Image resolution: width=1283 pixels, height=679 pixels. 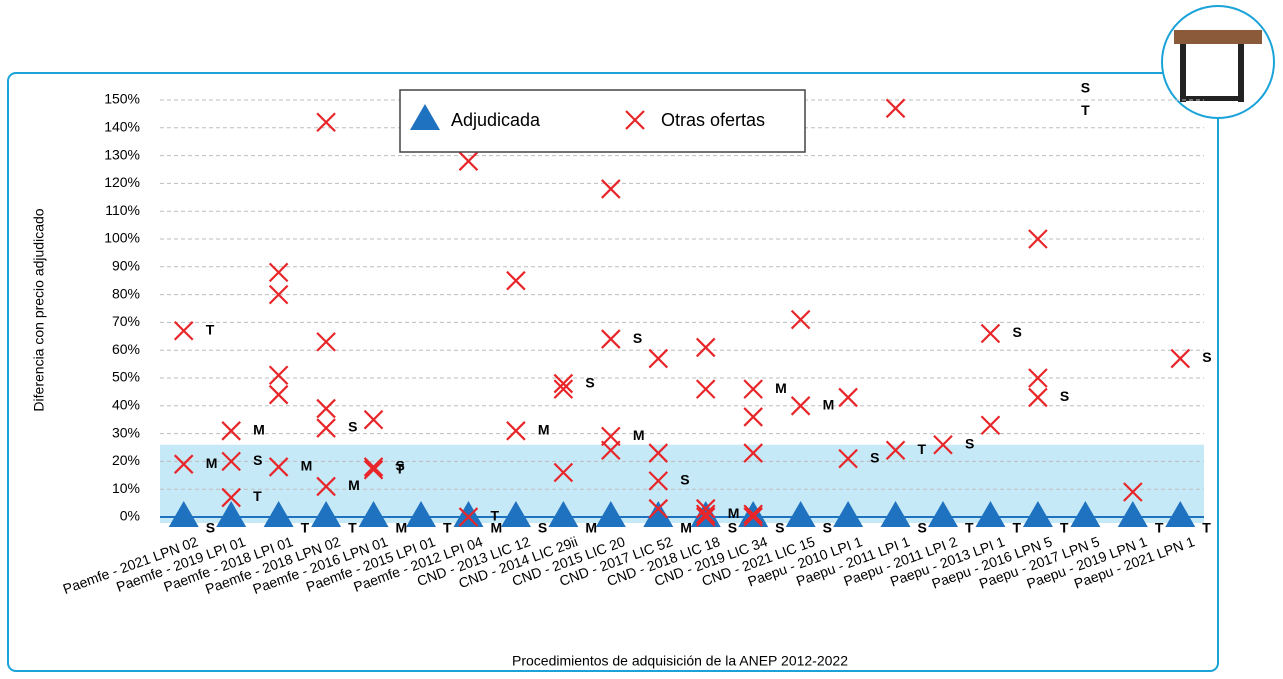 I want to click on y-tick-label: 150%, so click(x=122, y=99).